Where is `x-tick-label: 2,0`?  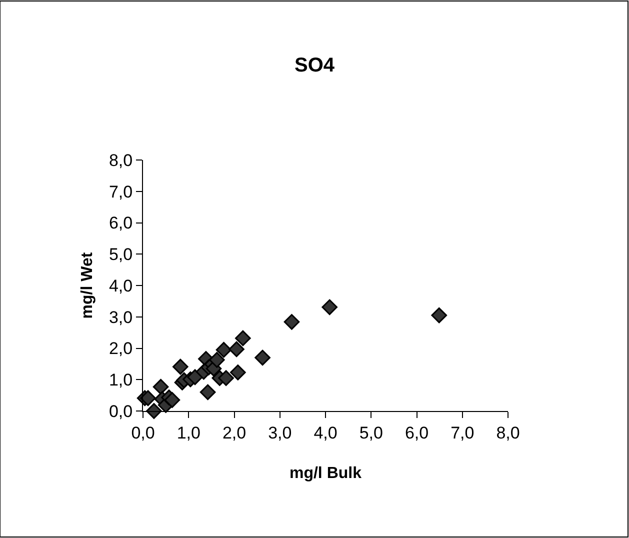 x-tick-label: 2,0 is located at coordinates (234, 432).